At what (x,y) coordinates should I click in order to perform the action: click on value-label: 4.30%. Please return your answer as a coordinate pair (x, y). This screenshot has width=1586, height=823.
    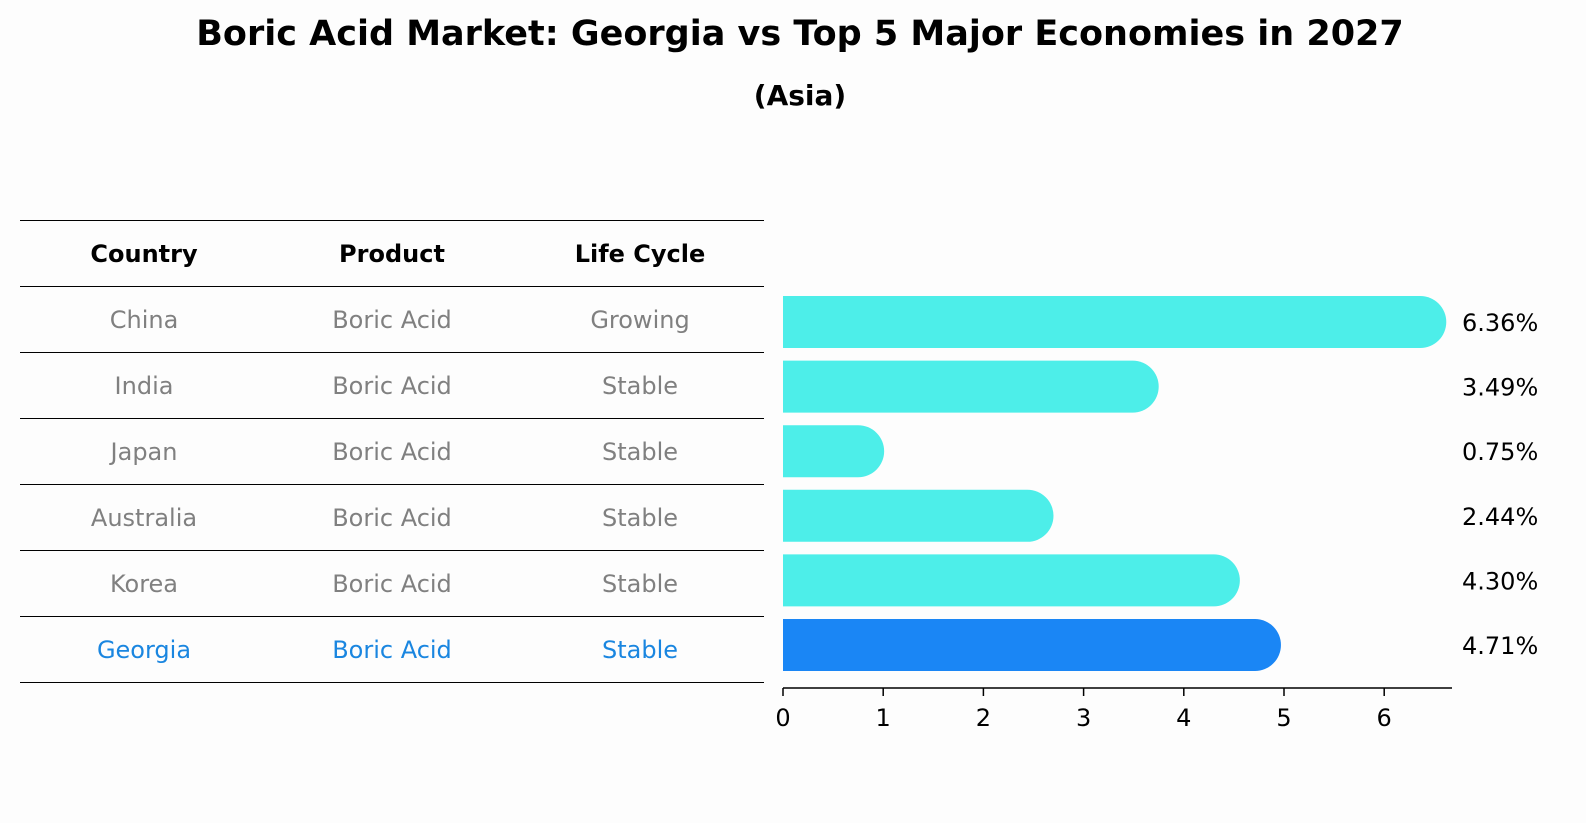
    Looking at the image, I should click on (1500, 581).